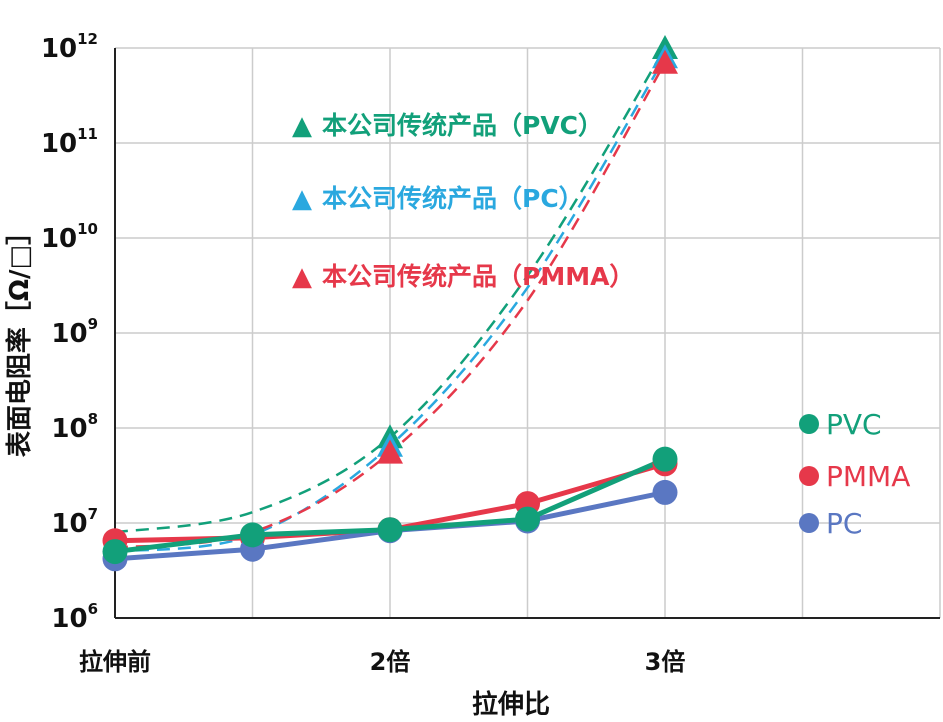 The width and height of the screenshot is (943, 722). I want to click on y-tick-label: 107, so click(74, 522).